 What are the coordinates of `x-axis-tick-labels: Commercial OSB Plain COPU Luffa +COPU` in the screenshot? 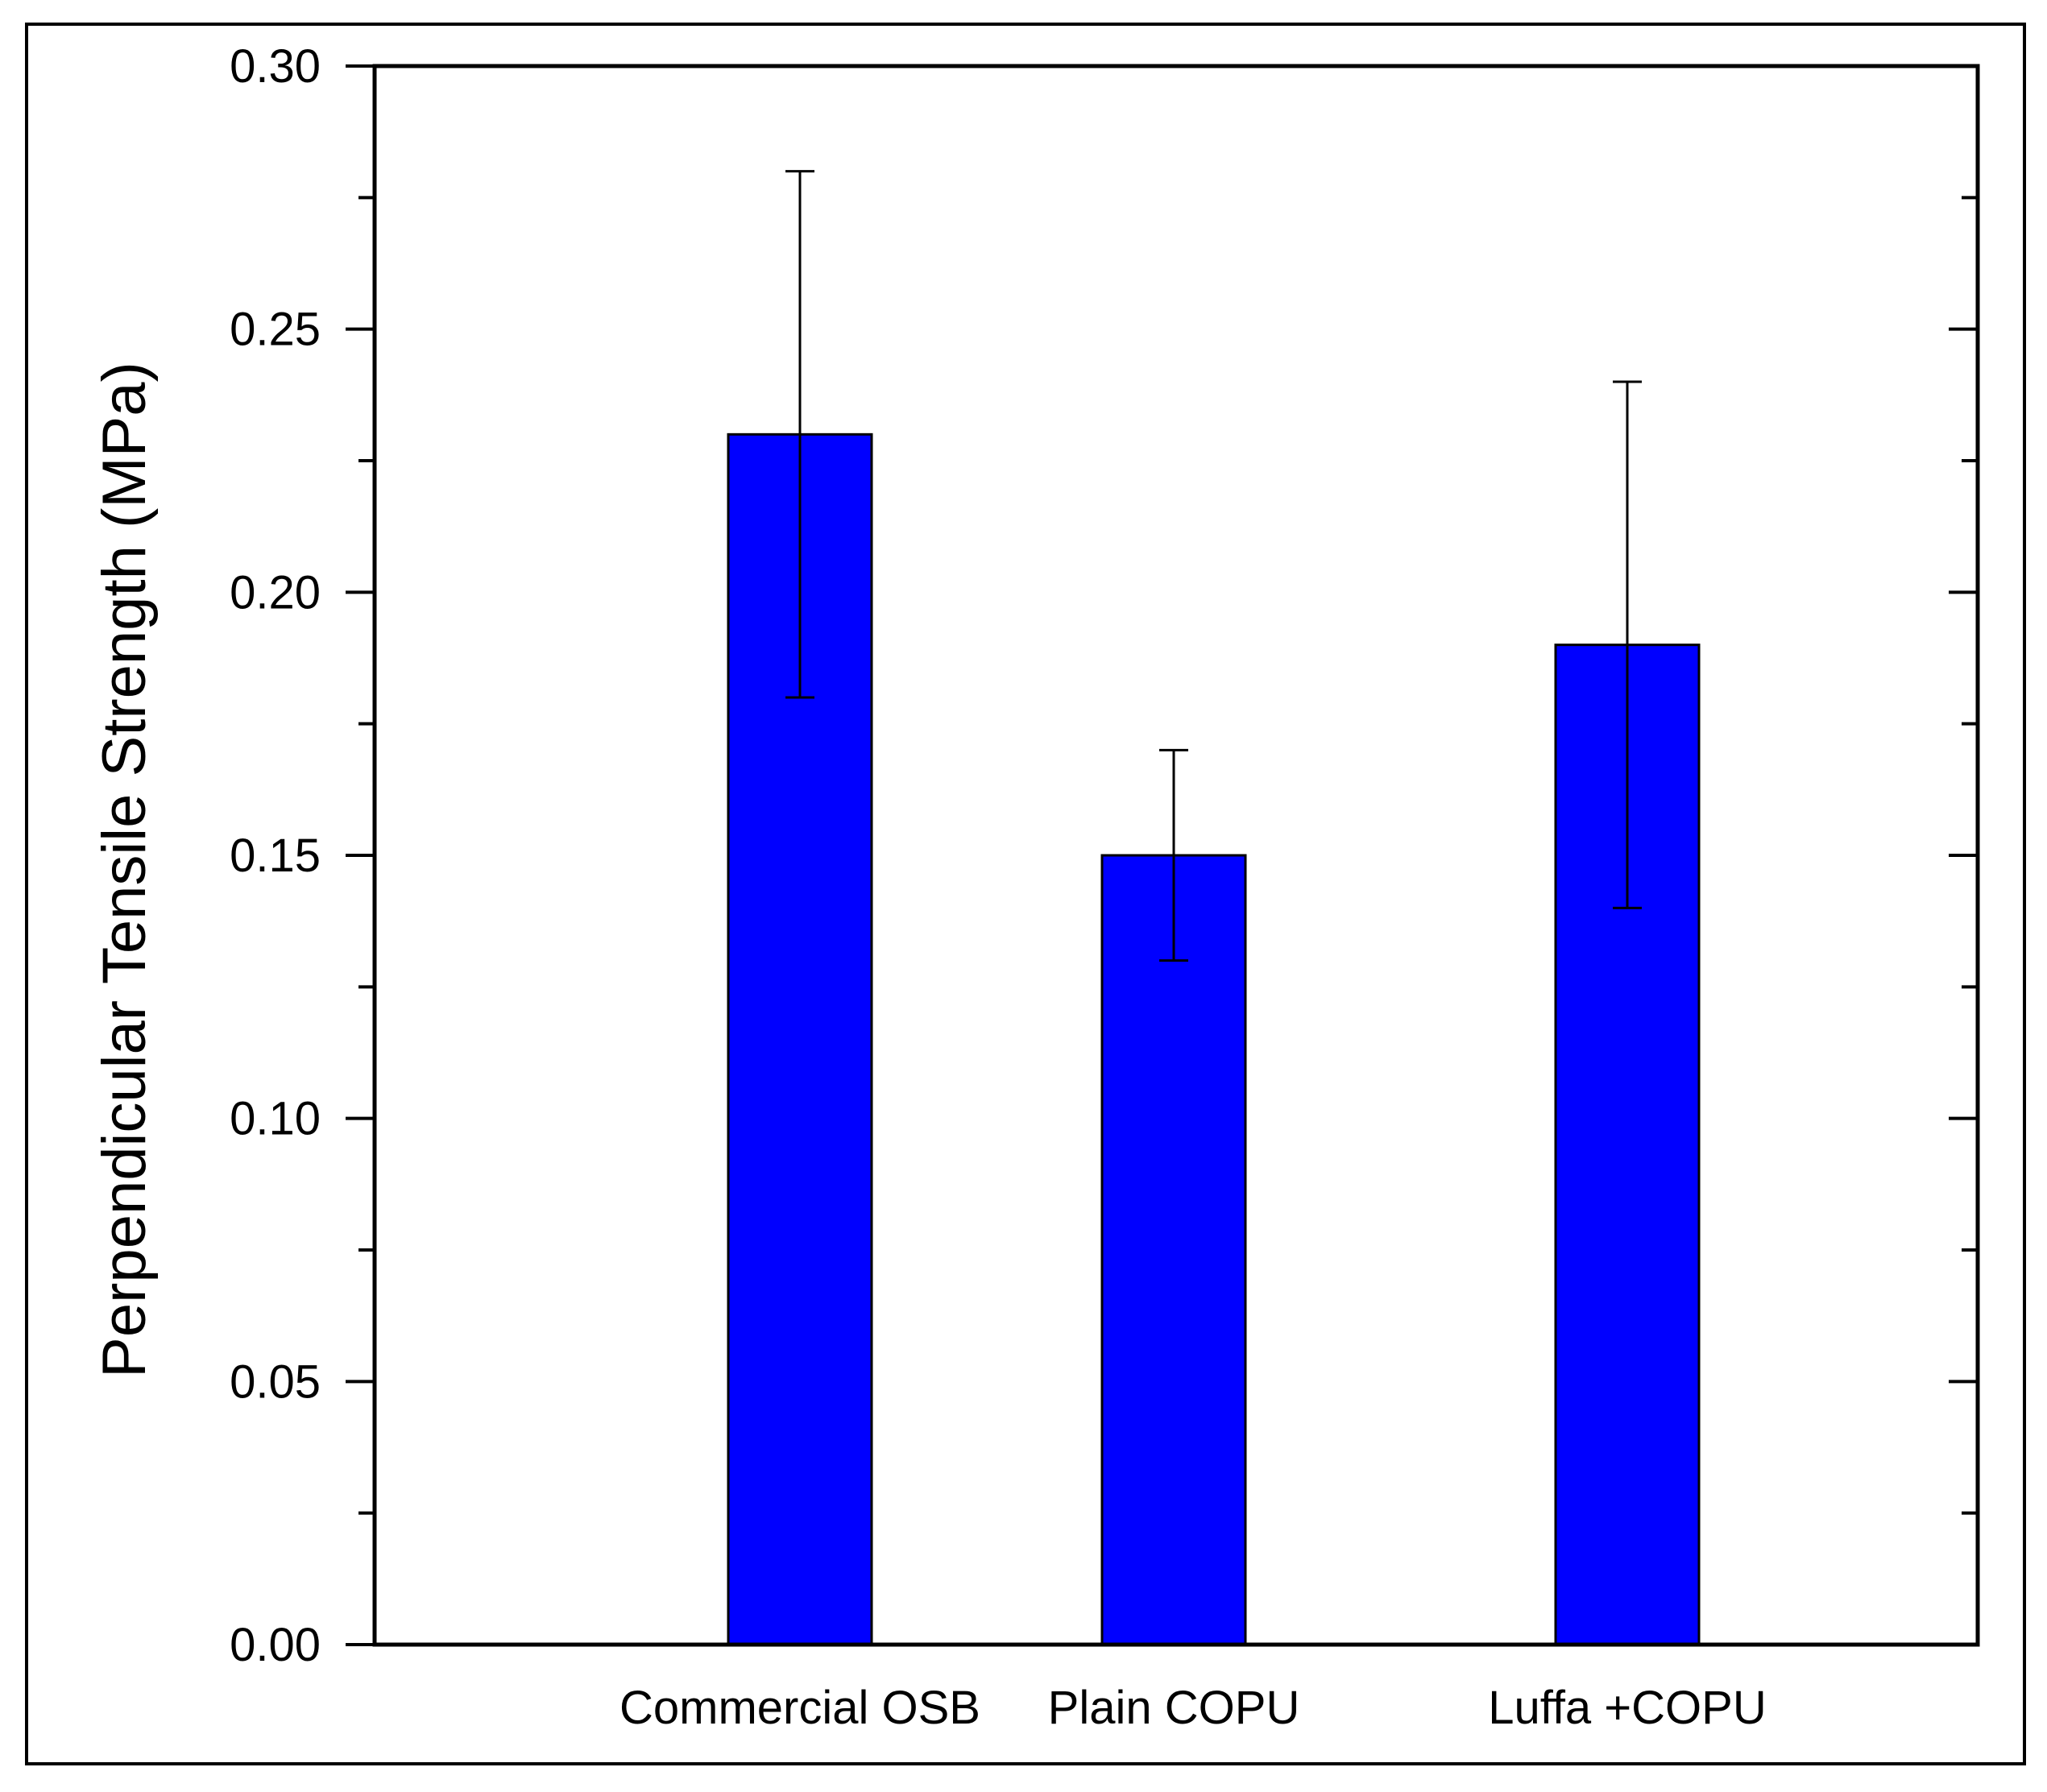 It's located at (1193, 1708).